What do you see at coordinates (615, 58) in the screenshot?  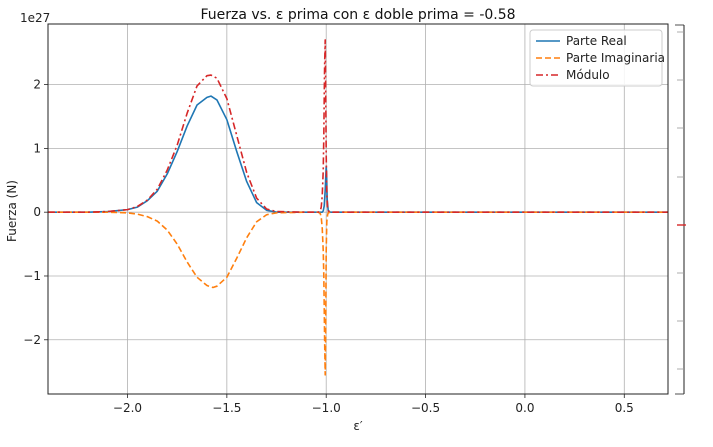 I see `legend-label: Parte Imaginaria` at bounding box center [615, 58].